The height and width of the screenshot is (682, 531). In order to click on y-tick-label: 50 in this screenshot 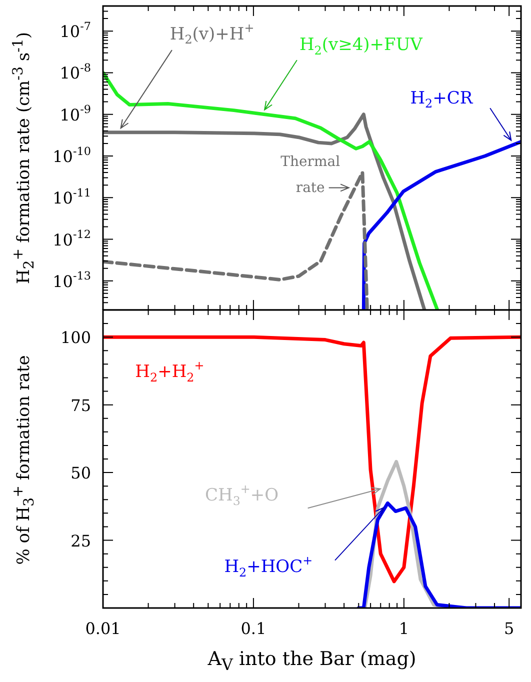, I will do `click(80, 473)`.